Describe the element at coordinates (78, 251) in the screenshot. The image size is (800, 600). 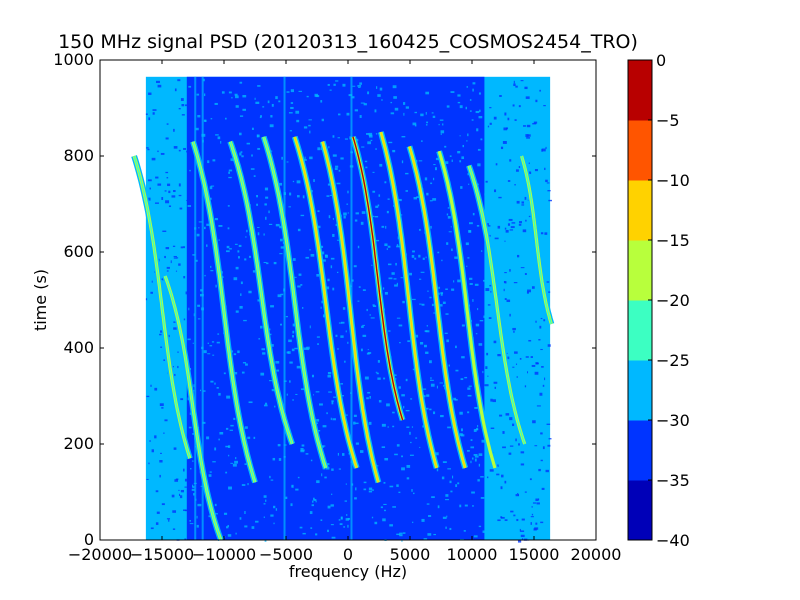
I see `y-tick-label: 600` at that location.